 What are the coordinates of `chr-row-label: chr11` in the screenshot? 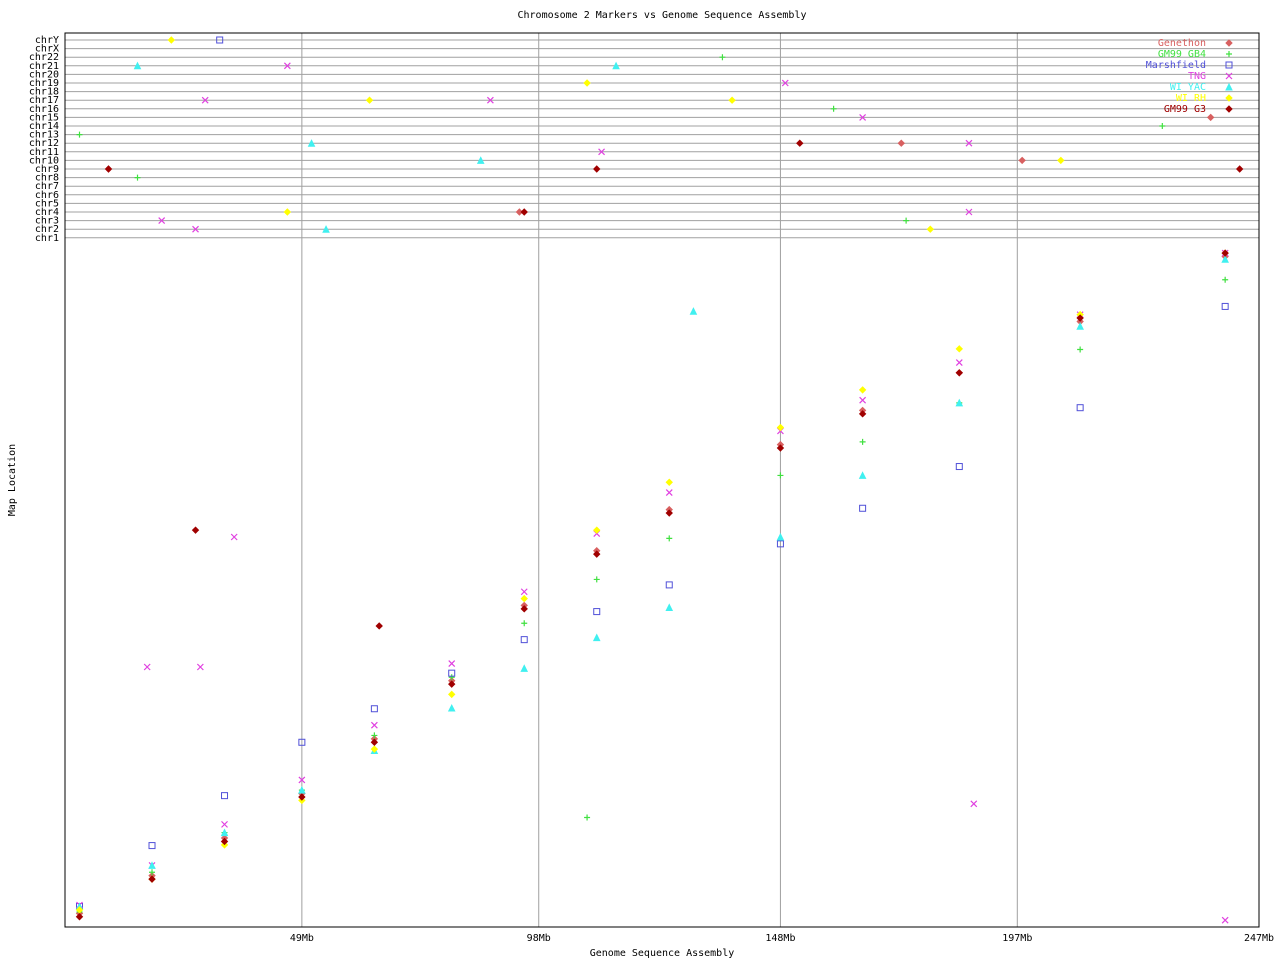 It's located at (44, 152).